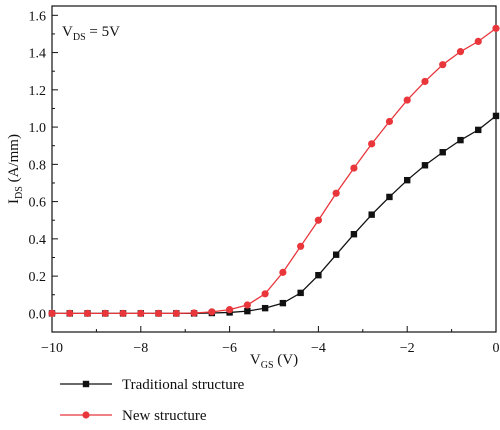 The height and width of the screenshot is (430, 500). Describe the element at coordinates (103, 32) in the screenshot. I see `annotation-rest: = 5V` at that location.